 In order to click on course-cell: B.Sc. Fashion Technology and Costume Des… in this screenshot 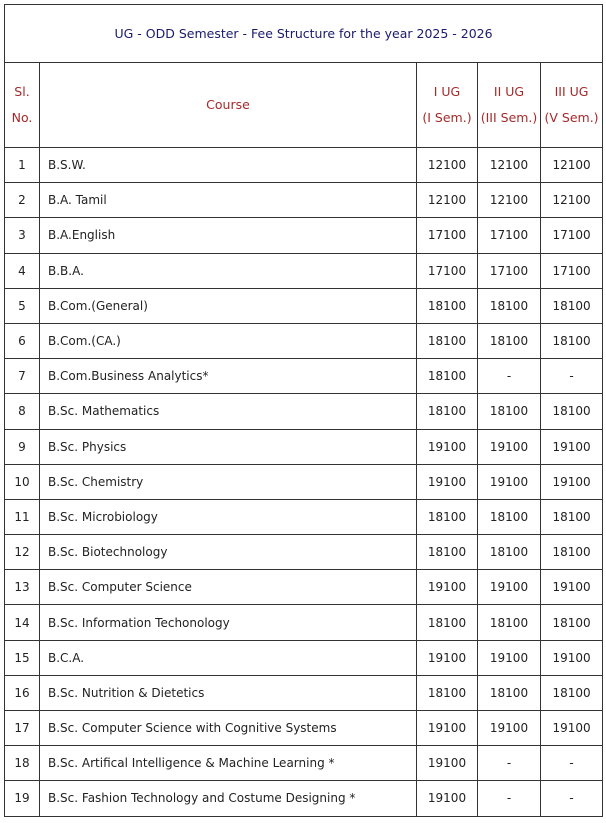, I will do `click(228, 798)`.